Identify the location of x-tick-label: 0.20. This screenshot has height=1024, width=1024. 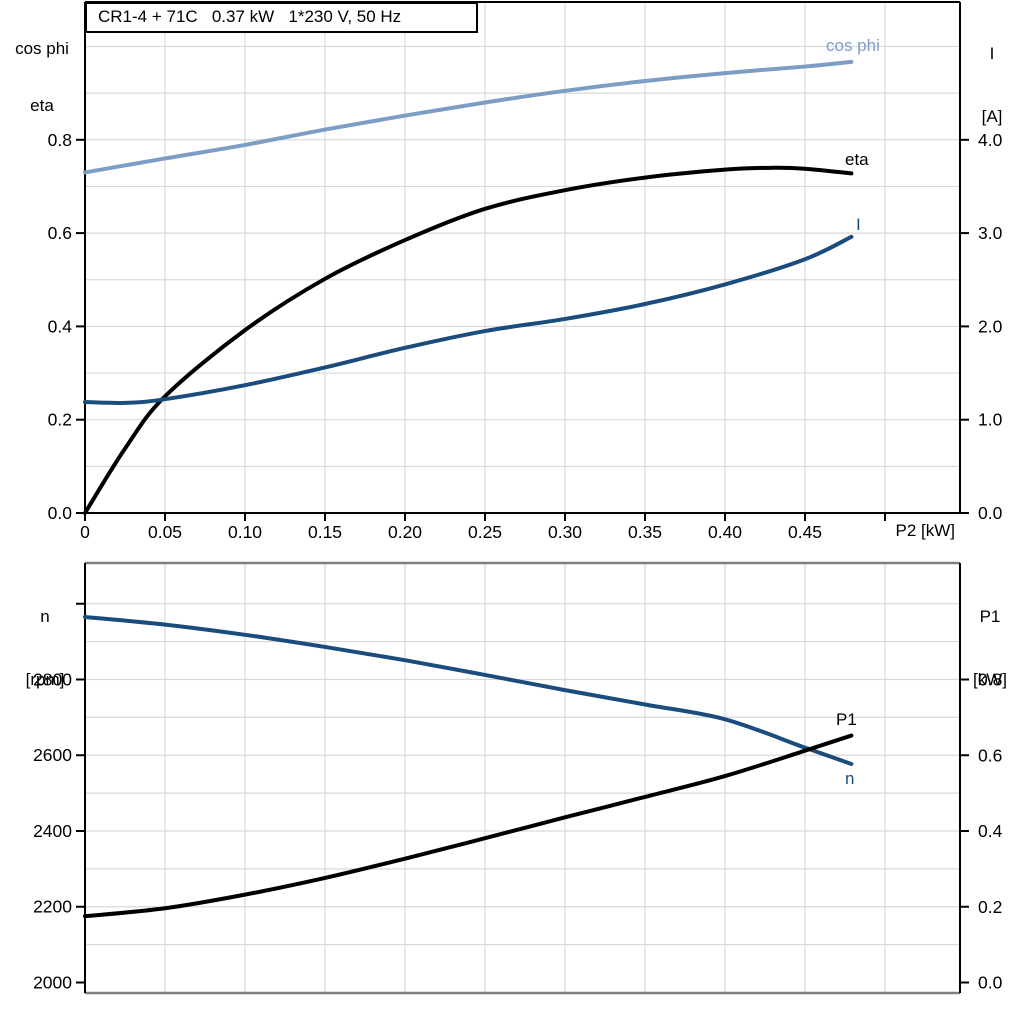
(405, 532).